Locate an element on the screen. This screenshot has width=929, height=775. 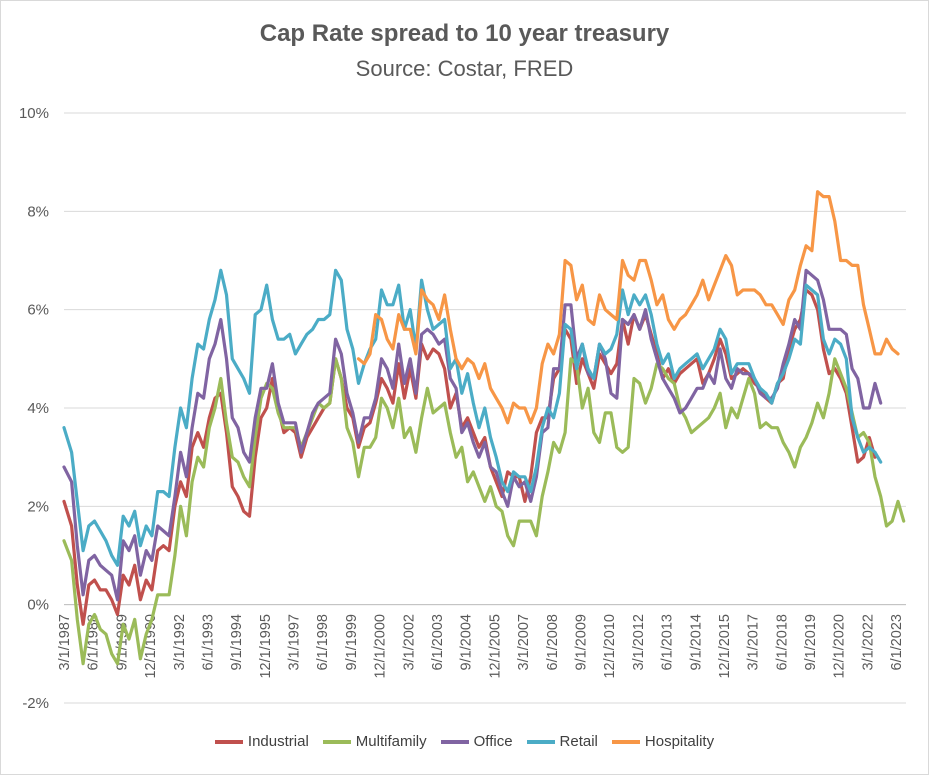
legend-swatch-industrial is located at coordinates (228, 741).